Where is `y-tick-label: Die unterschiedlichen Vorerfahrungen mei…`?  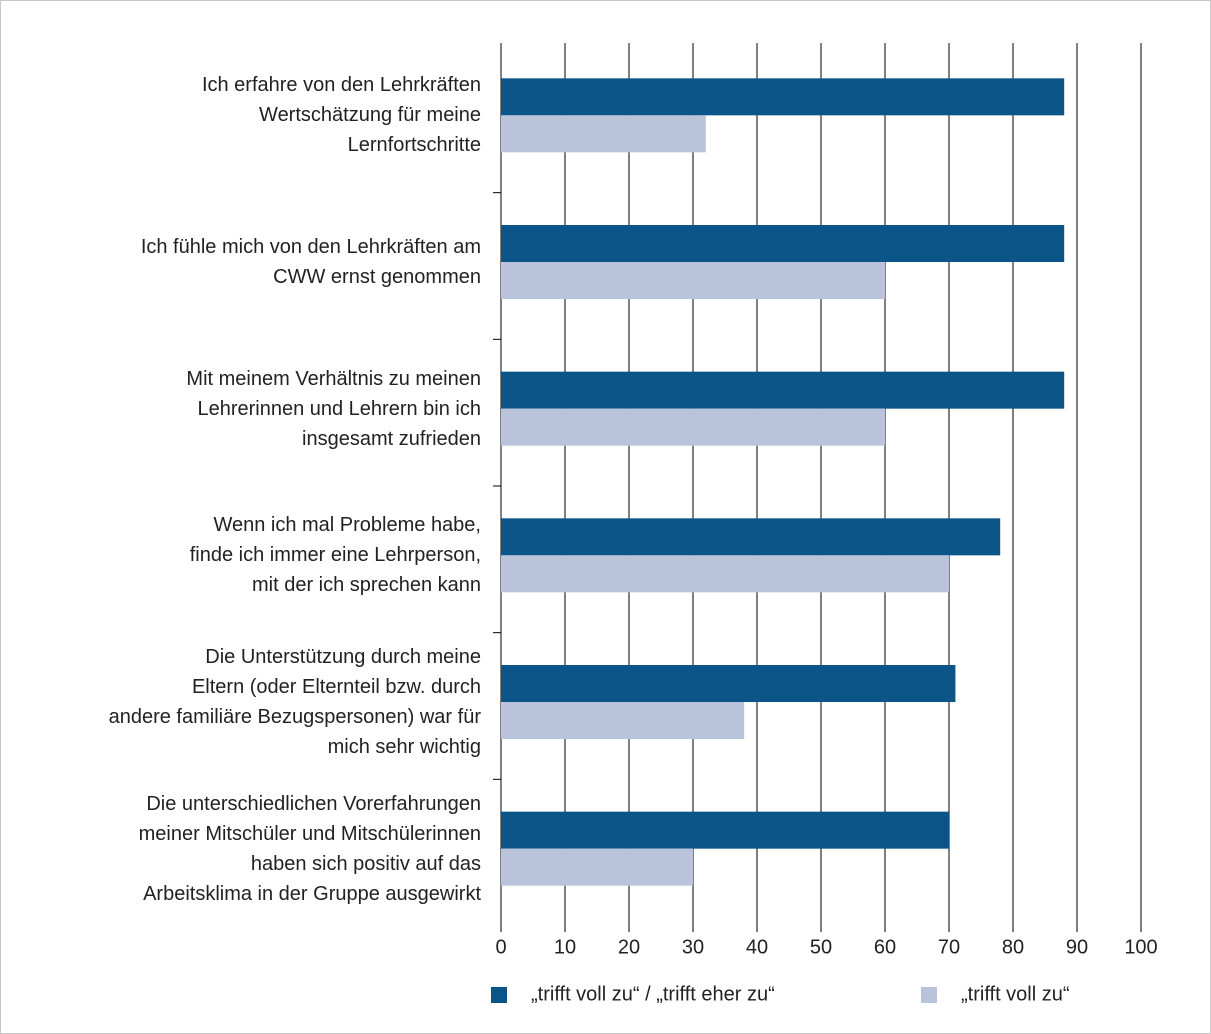 y-tick-label: Die unterschiedlichen Vorerfahrungen mei… is located at coordinates (309, 848).